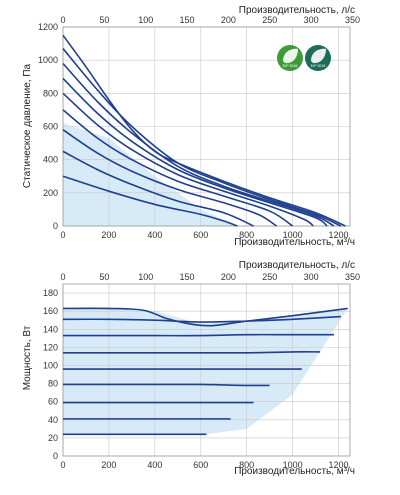 This screenshot has height=495, width=400. What do you see at coordinates (246, 465) in the screenshot?
I see `power-x-tick-label: 800` at bounding box center [246, 465].